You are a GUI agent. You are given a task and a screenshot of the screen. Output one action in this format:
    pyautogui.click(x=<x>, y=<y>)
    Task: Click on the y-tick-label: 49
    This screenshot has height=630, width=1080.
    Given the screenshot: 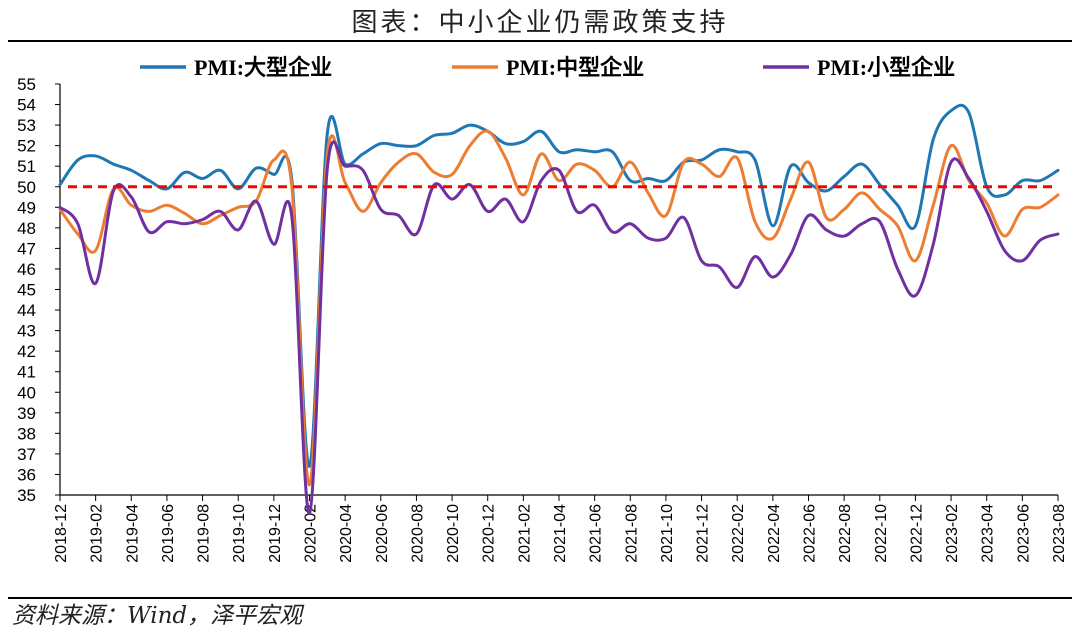 What is the action you would take?
    pyautogui.click(x=26, y=207)
    